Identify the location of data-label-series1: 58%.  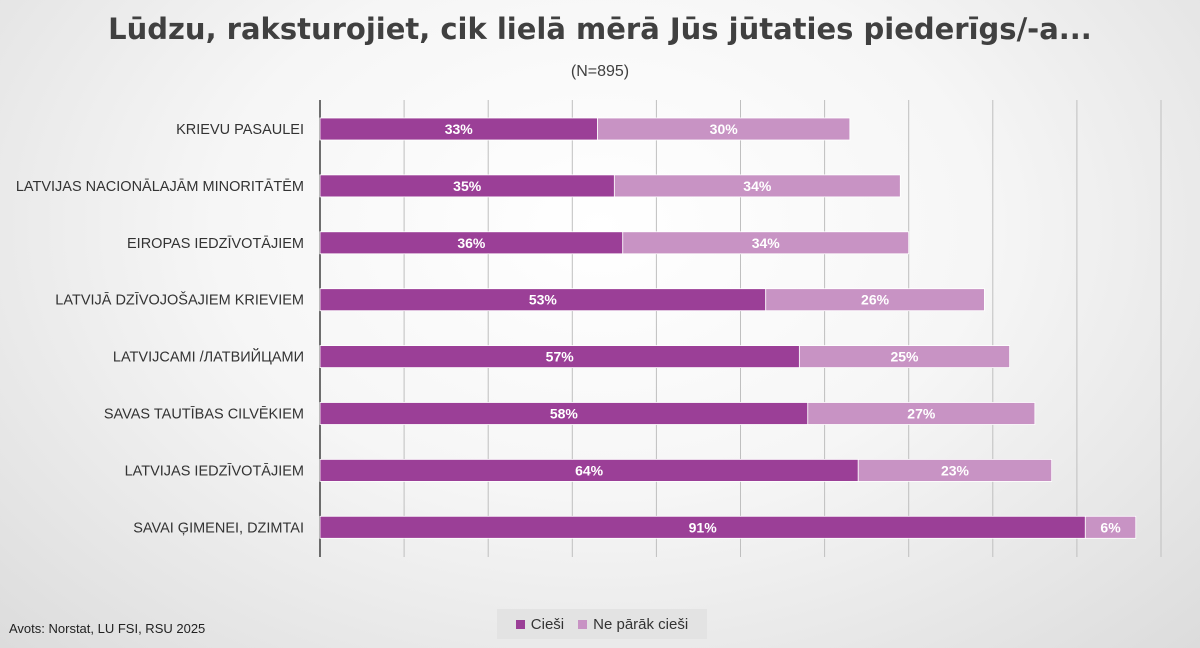
(564, 414).